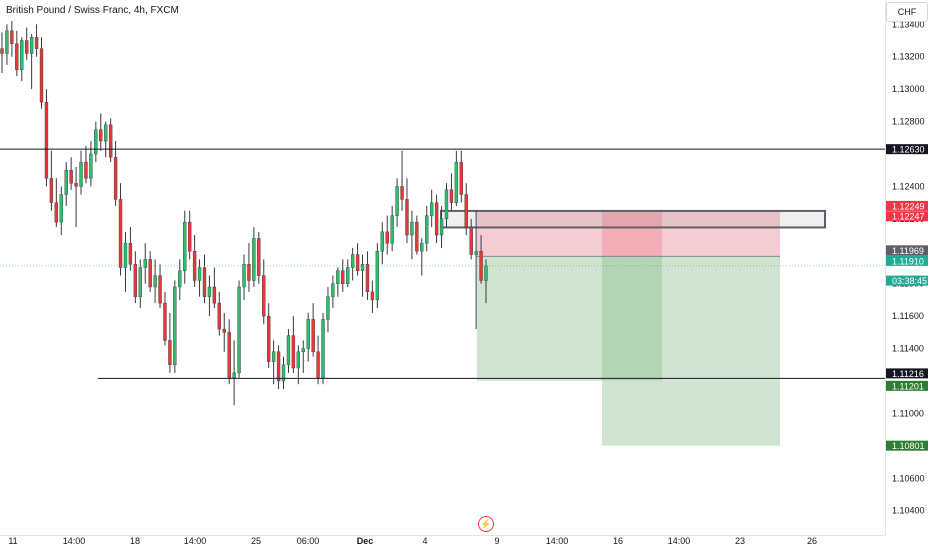 This screenshot has width=932, height=550. I want to click on supply-zone-rectangle, so click(633, 219).